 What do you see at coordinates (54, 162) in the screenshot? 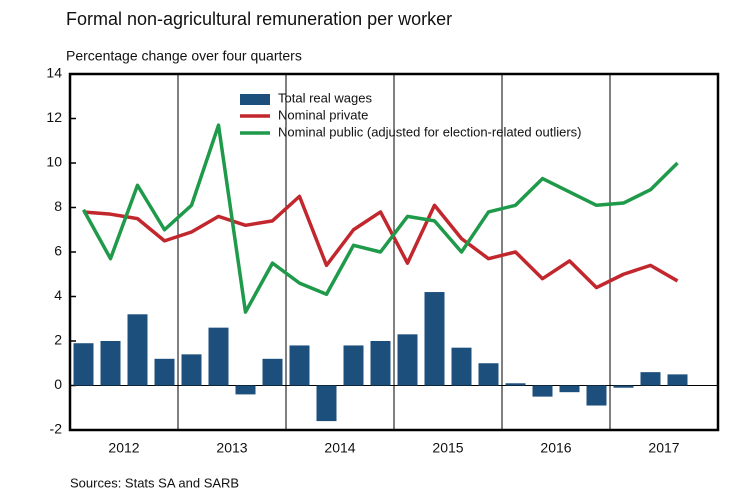
I see `y-tick-label: 10` at bounding box center [54, 162].